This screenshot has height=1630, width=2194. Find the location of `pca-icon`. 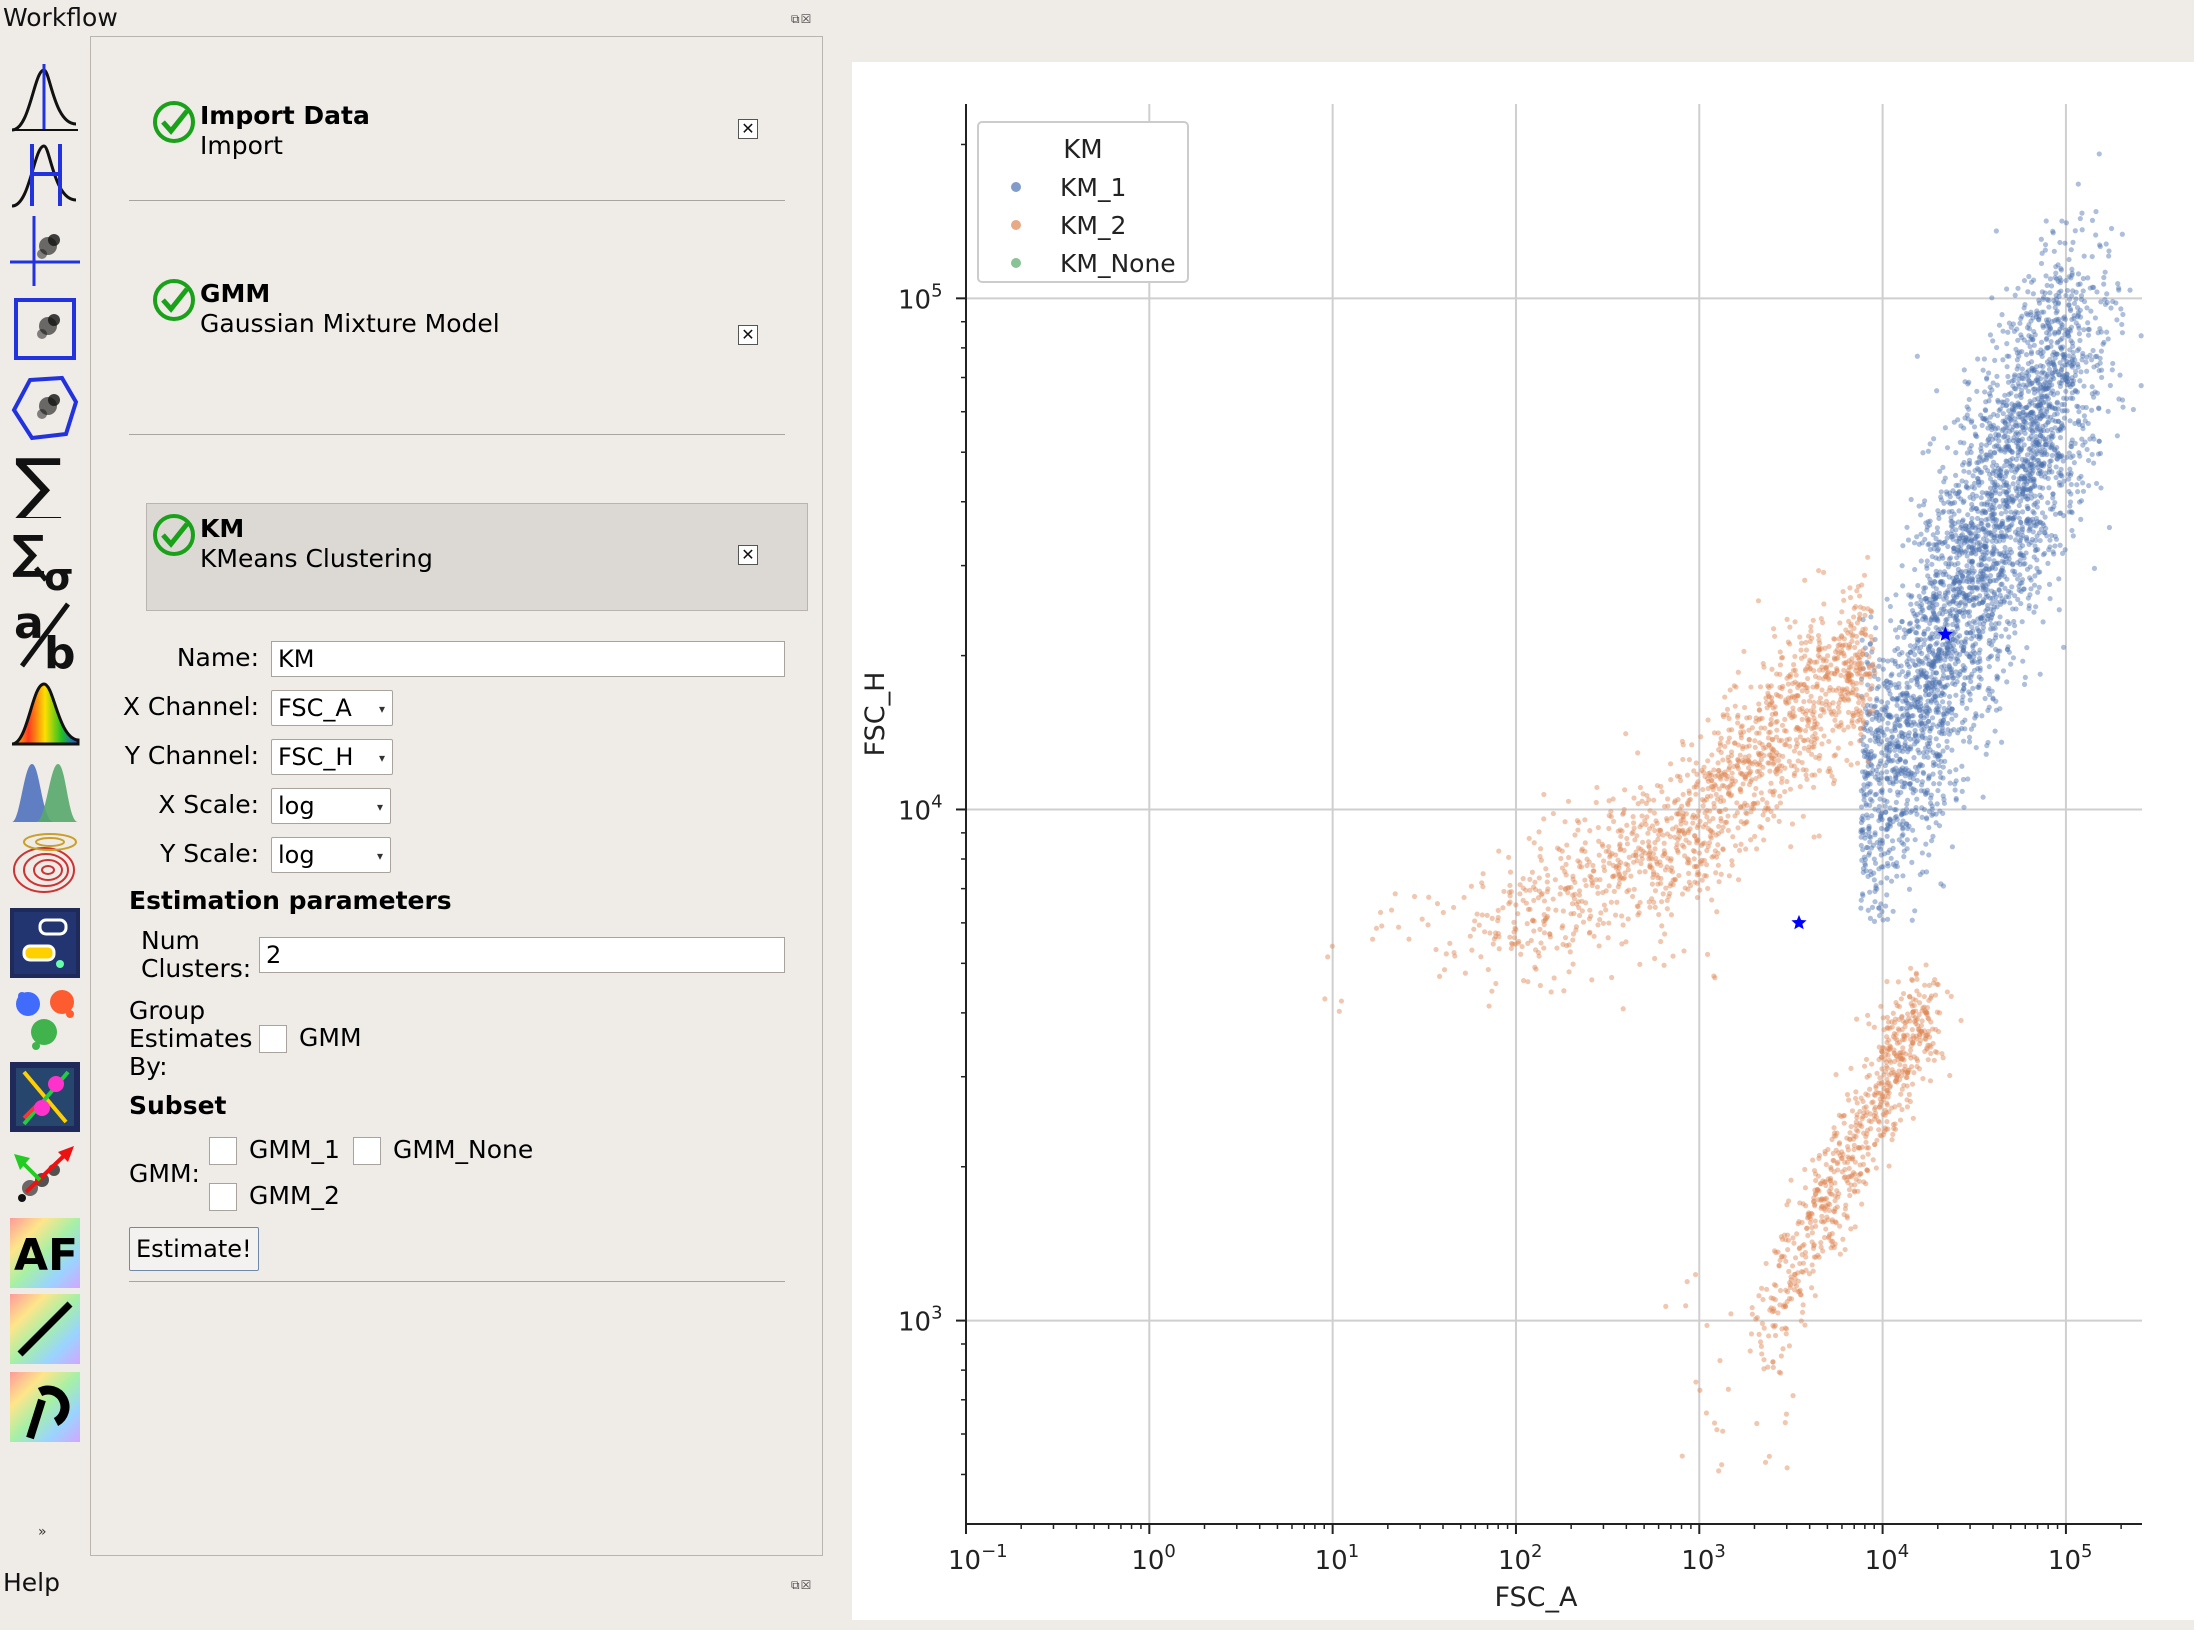

pca-icon is located at coordinates (45, 1097).